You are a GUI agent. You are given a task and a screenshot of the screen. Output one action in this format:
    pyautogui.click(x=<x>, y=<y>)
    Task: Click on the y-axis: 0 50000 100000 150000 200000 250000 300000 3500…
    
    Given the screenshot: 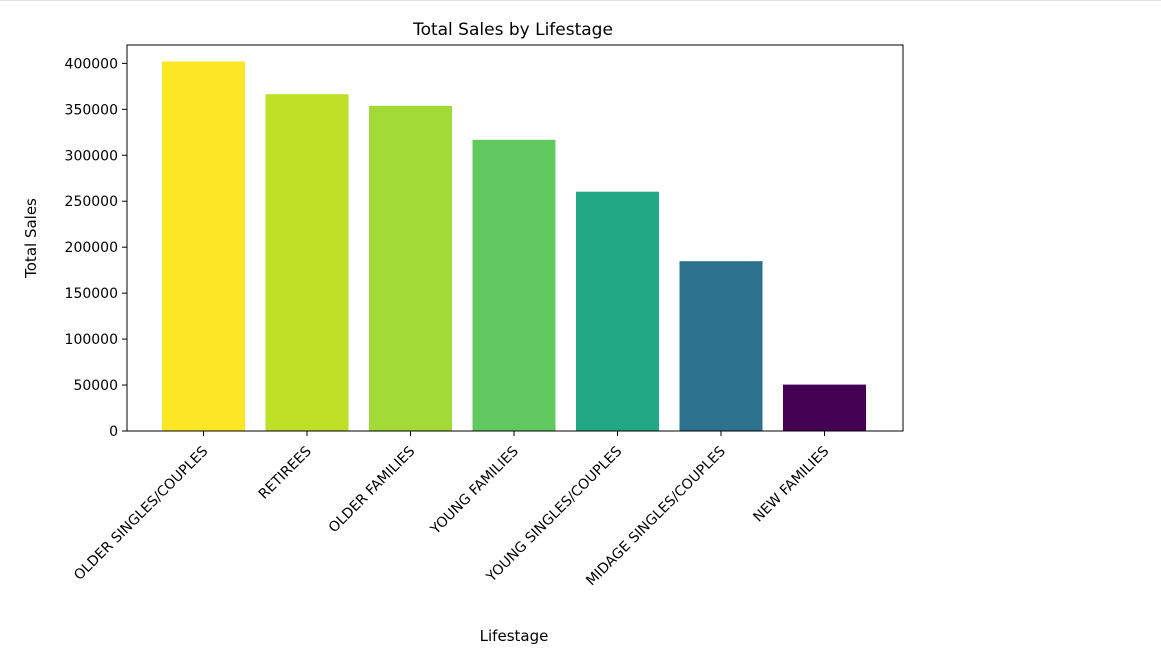 What is the action you would take?
    pyautogui.click(x=96, y=248)
    